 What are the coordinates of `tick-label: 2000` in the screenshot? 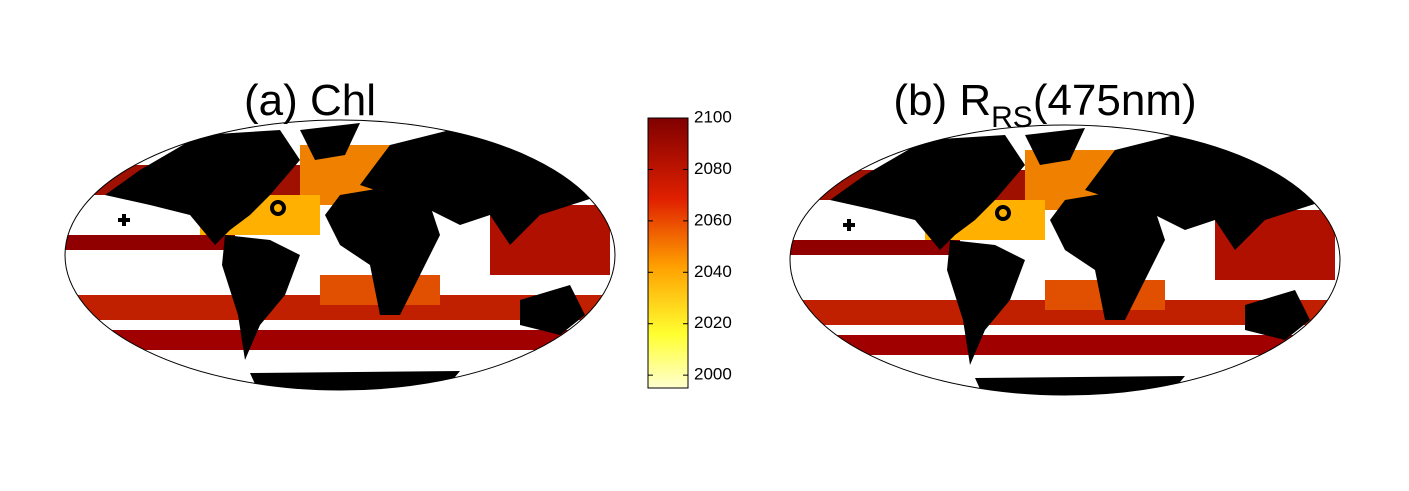 It's located at (713, 374).